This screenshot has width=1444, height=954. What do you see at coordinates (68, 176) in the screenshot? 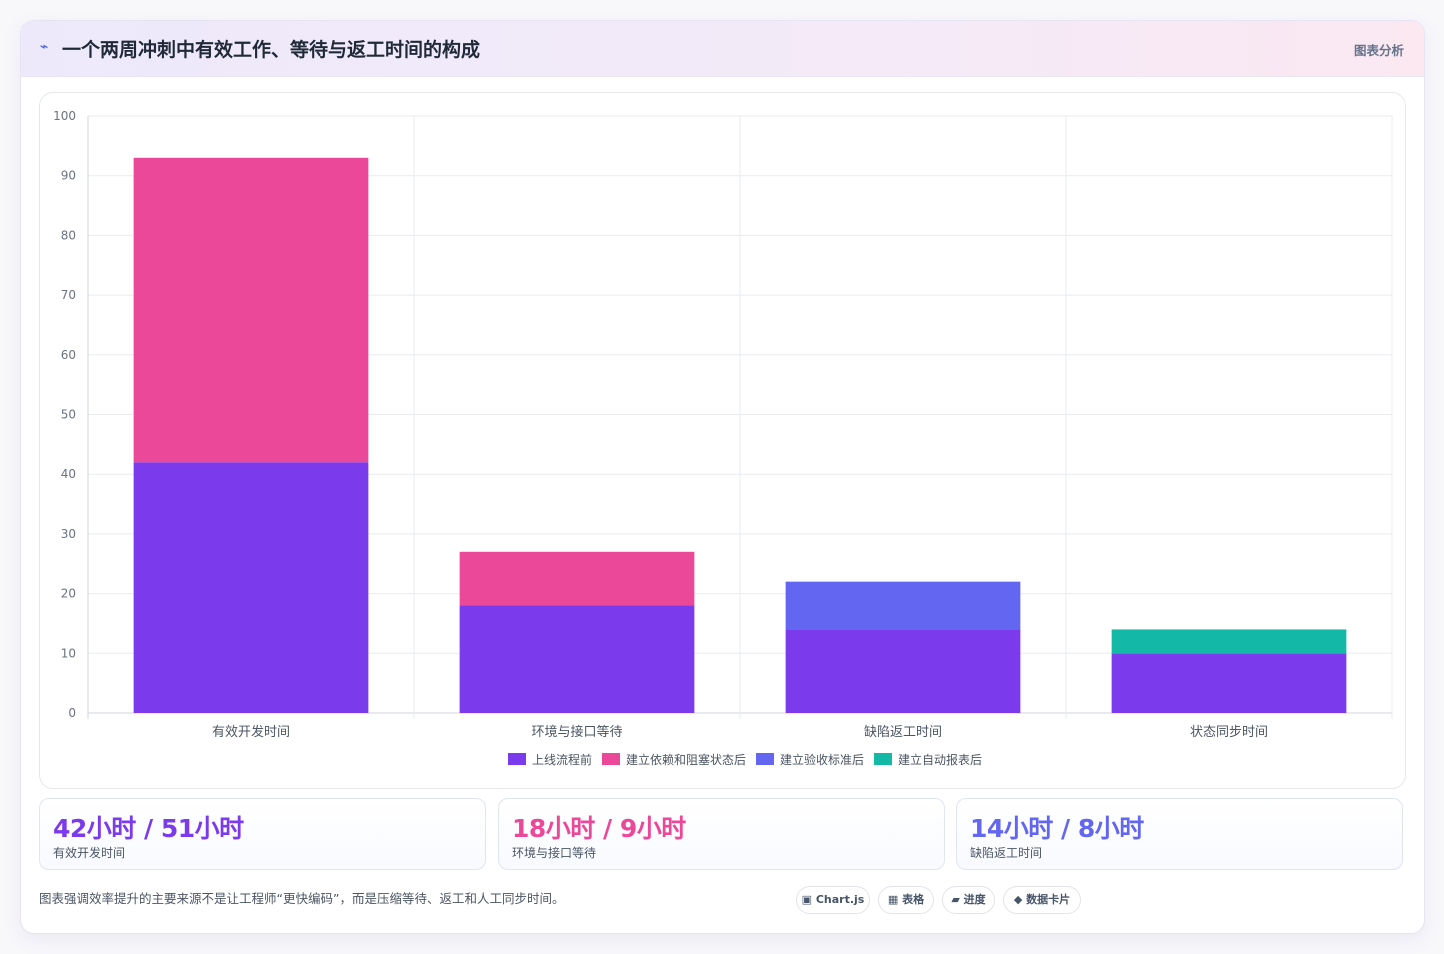
I see `y-tick-label: 90` at bounding box center [68, 176].